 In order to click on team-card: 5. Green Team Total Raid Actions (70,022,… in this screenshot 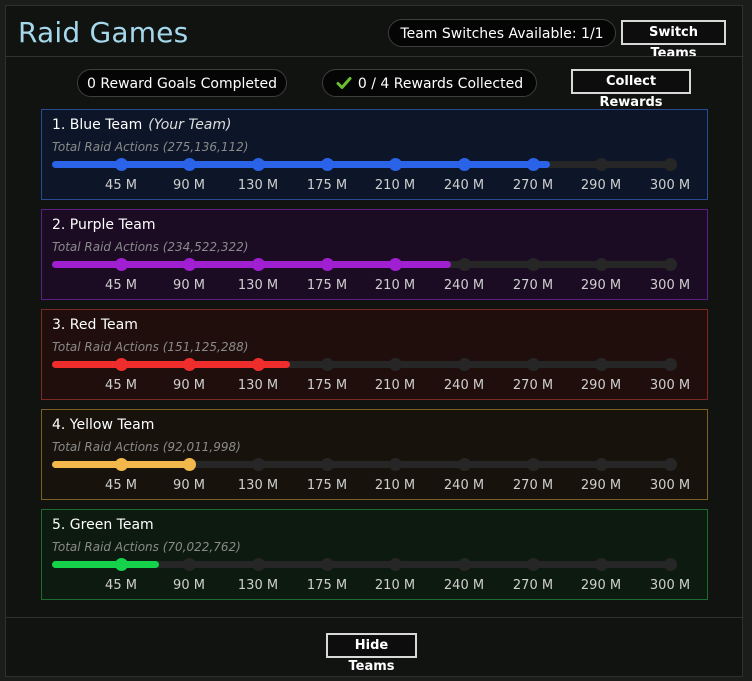, I will do `click(374, 554)`.